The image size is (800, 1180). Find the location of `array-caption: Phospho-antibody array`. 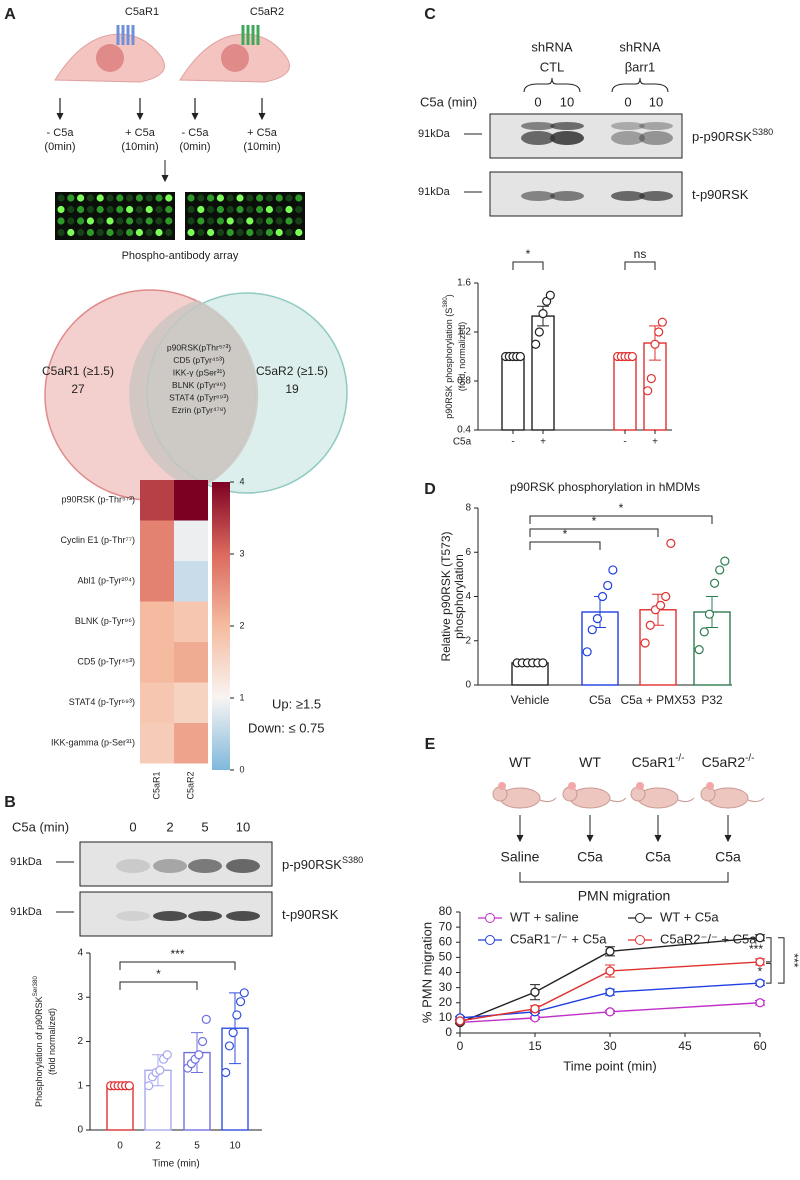

array-caption: Phospho-antibody array is located at coordinates (180, 256).